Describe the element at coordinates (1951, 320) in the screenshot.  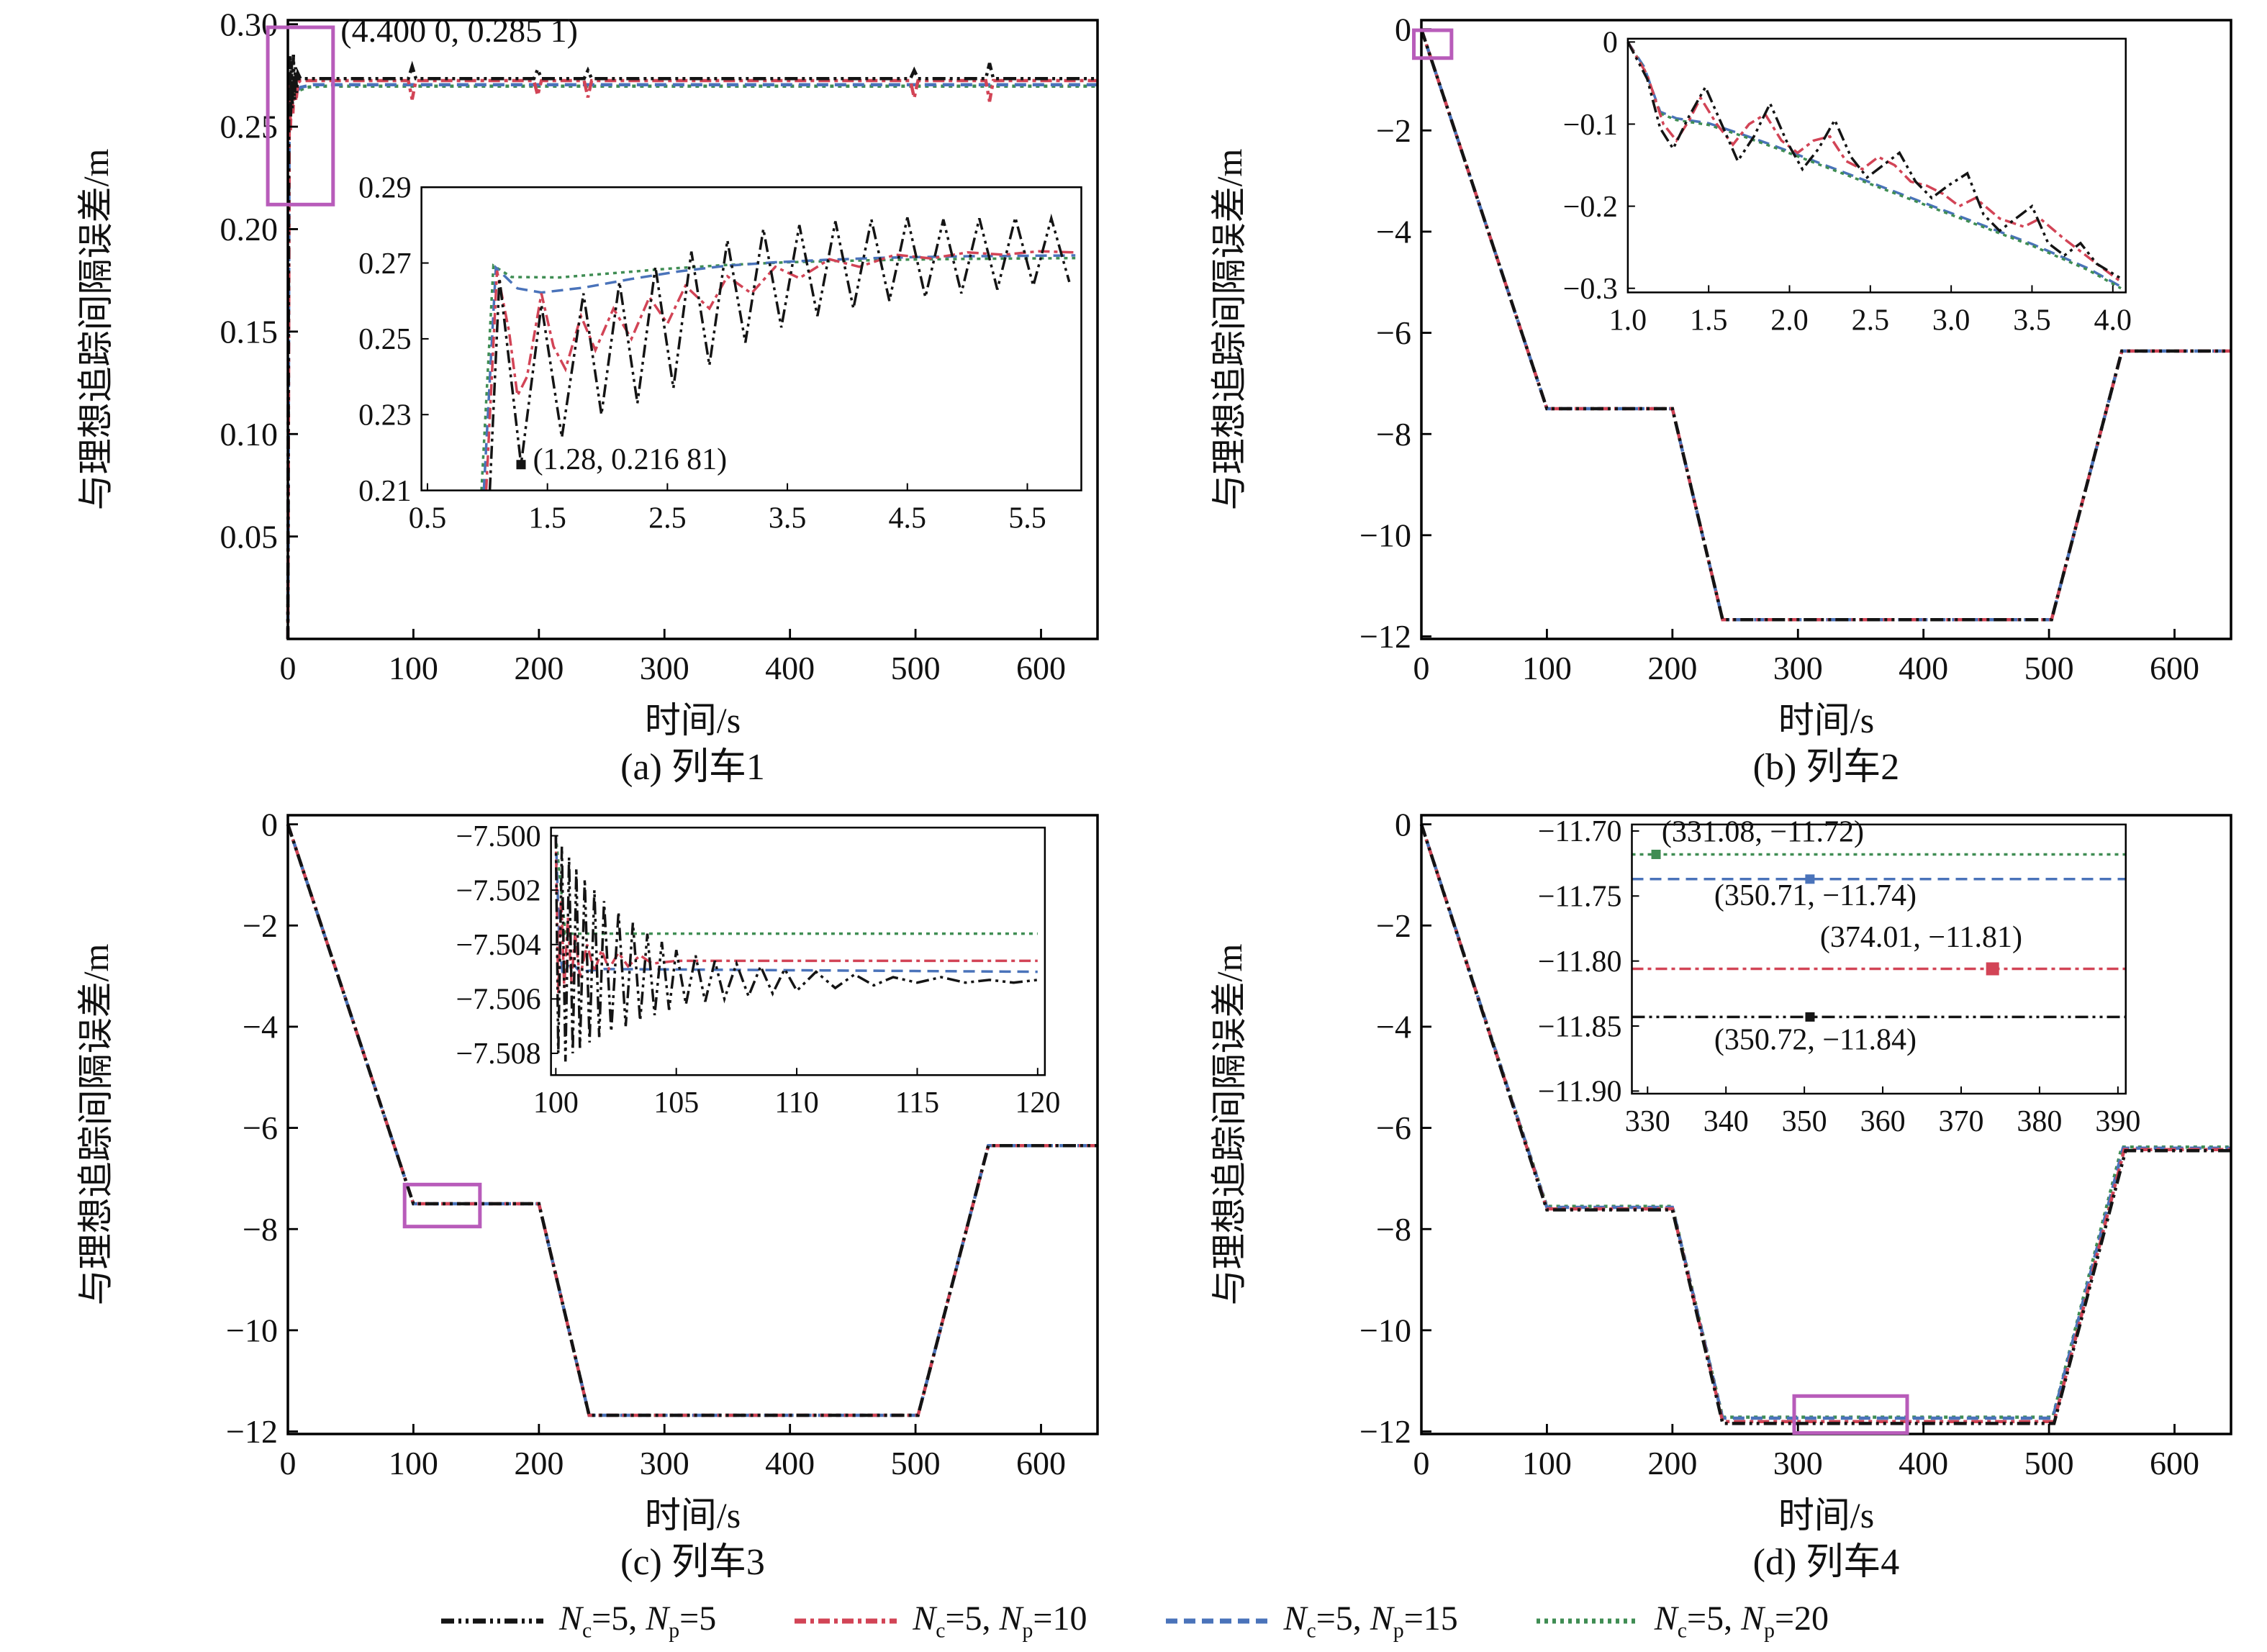
I see `x-tick-label: 3.0` at that location.